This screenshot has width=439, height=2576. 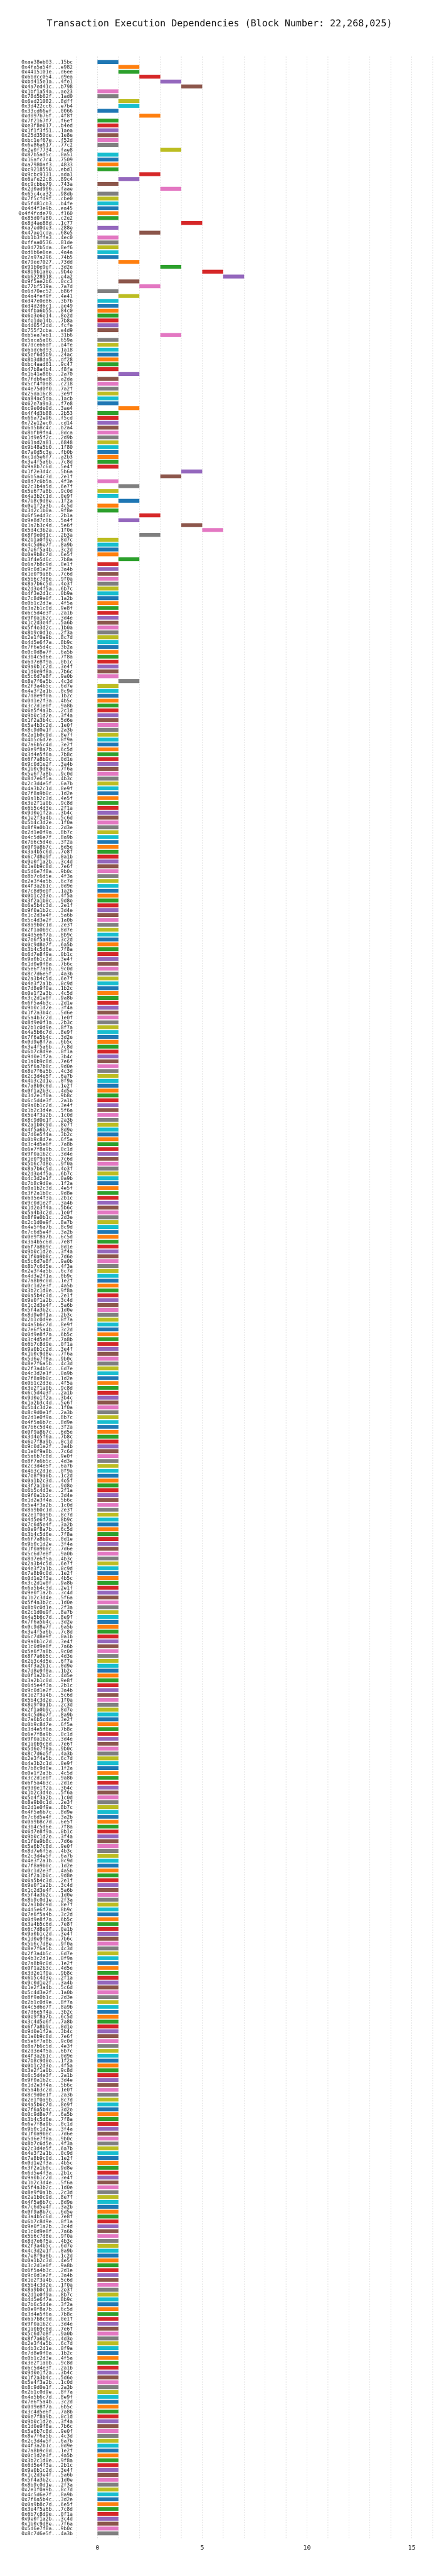 What do you see at coordinates (47, 856) in the screenshot?
I see `tx-hash-label: 0x6c7d8e9f...0a1b` at bounding box center [47, 856].